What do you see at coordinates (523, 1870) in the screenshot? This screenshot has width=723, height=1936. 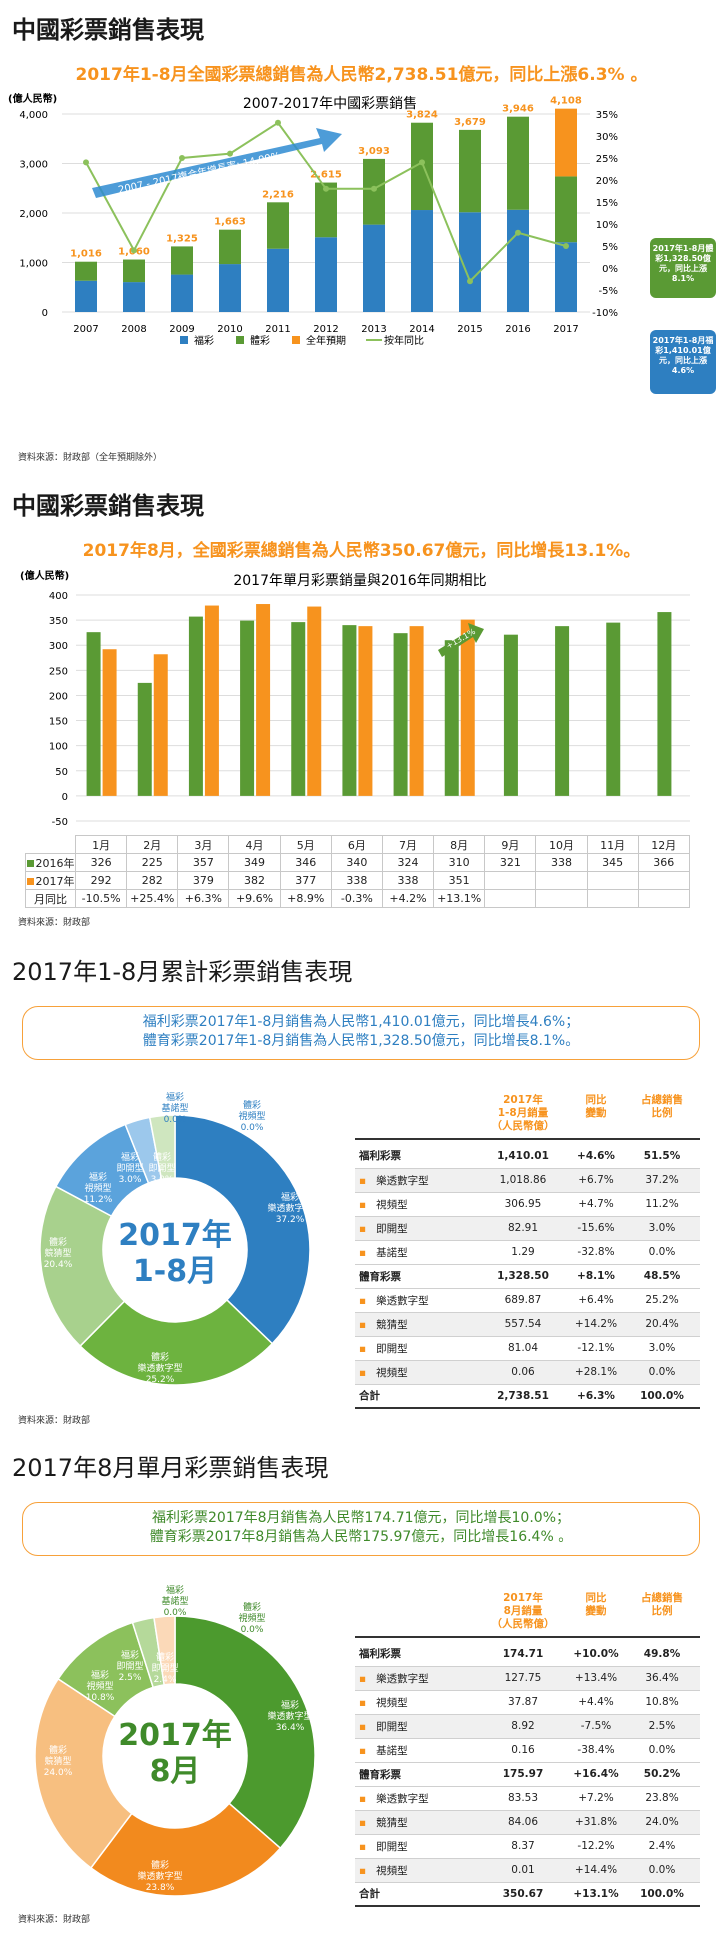 I see `sales-value: 0.01` at bounding box center [523, 1870].